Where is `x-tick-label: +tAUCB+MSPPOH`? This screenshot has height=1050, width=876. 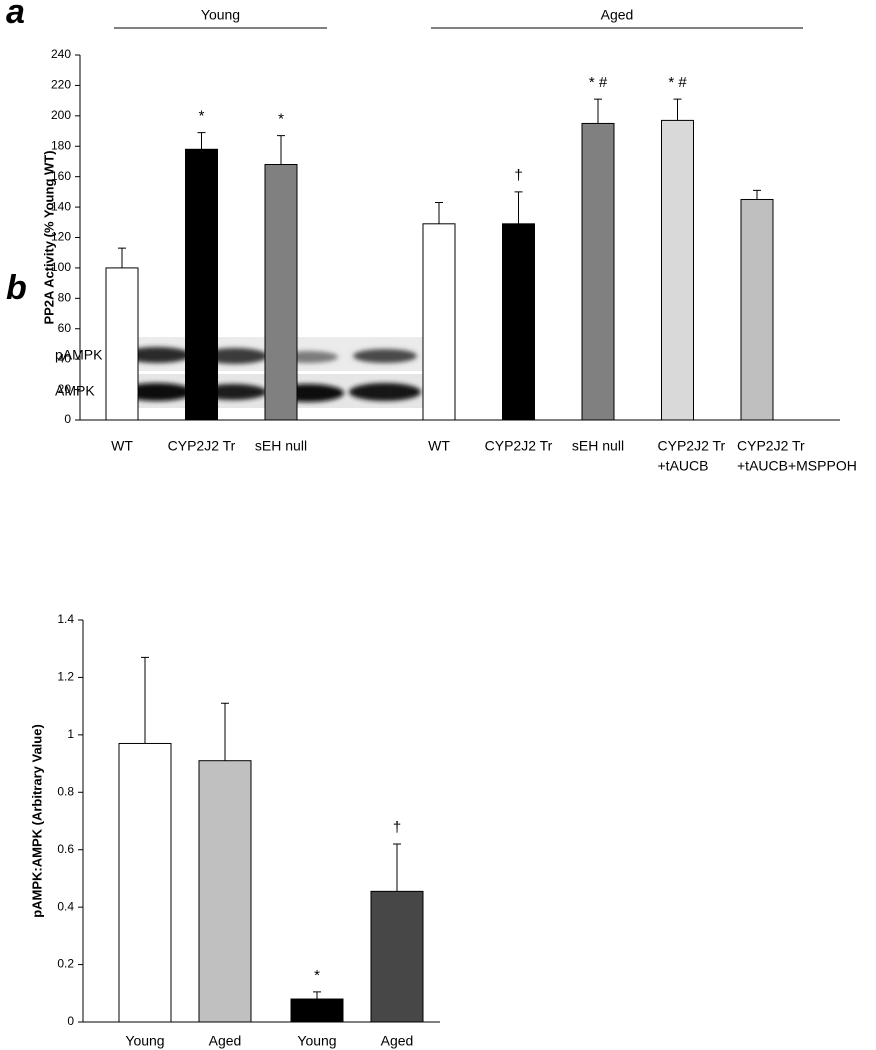 x-tick-label: +tAUCB+MSPPOH is located at coordinates (797, 466).